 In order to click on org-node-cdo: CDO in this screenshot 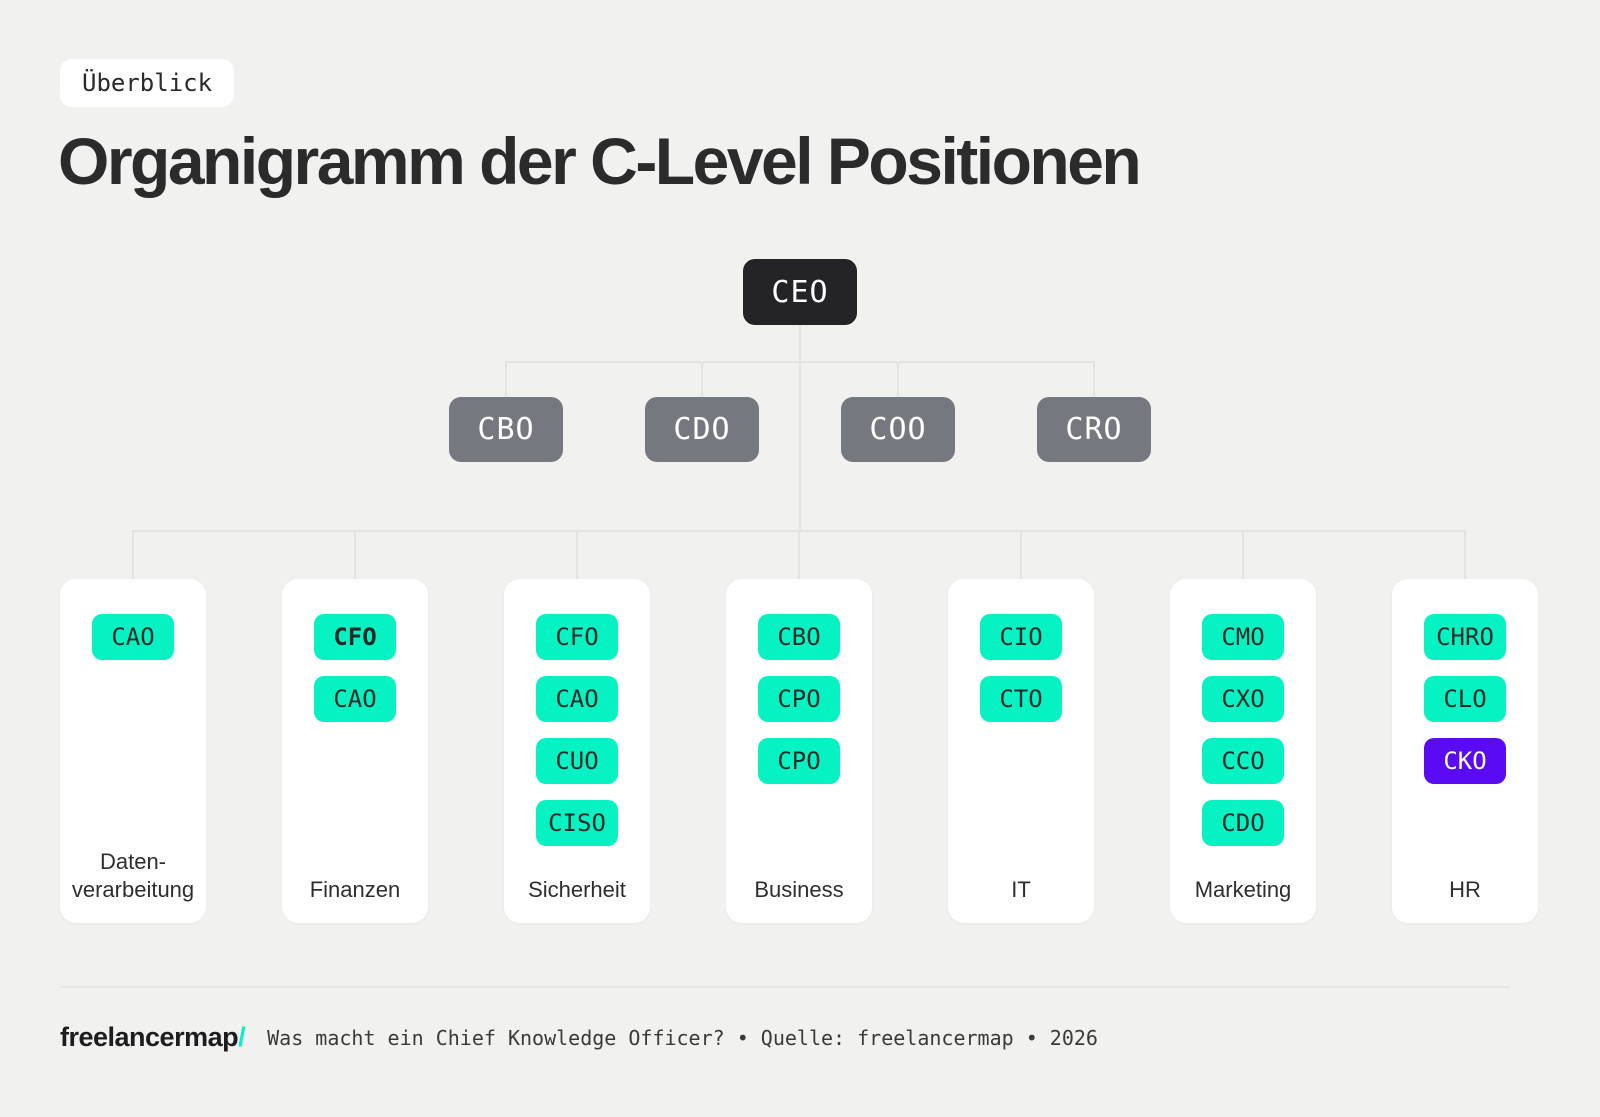, I will do `click(702, 429)`.